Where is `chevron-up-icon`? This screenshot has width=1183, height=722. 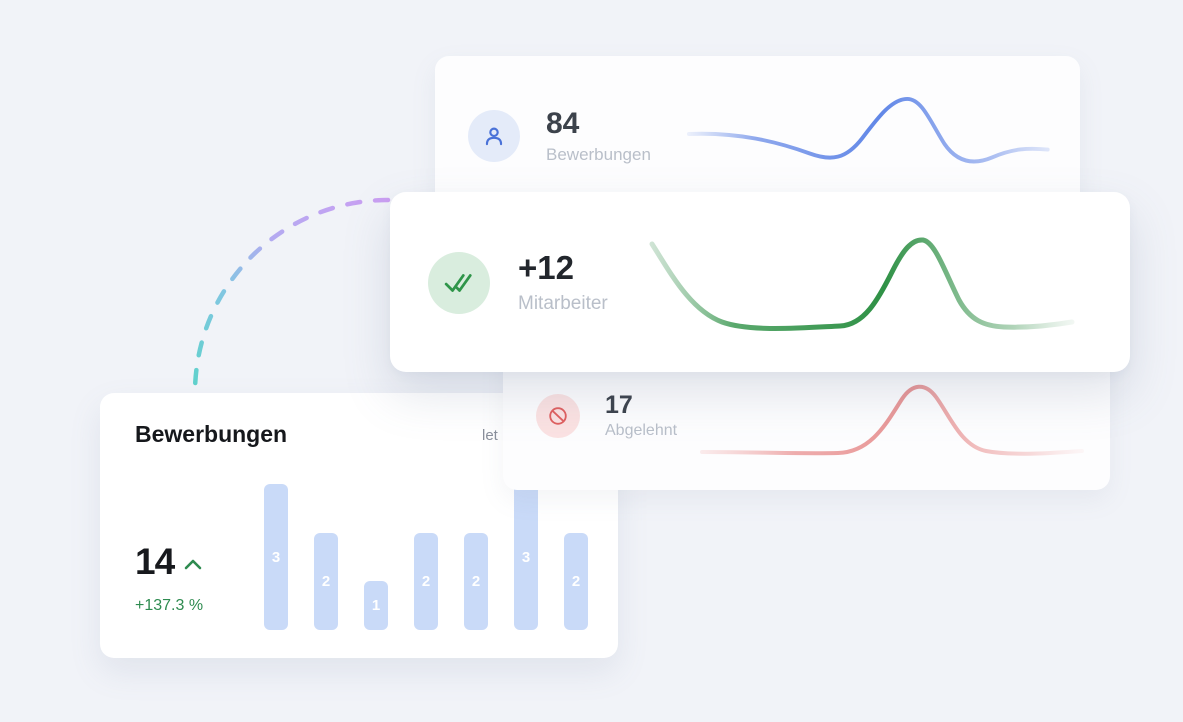
chevron-up-icon is located at coordinates (193, 564).